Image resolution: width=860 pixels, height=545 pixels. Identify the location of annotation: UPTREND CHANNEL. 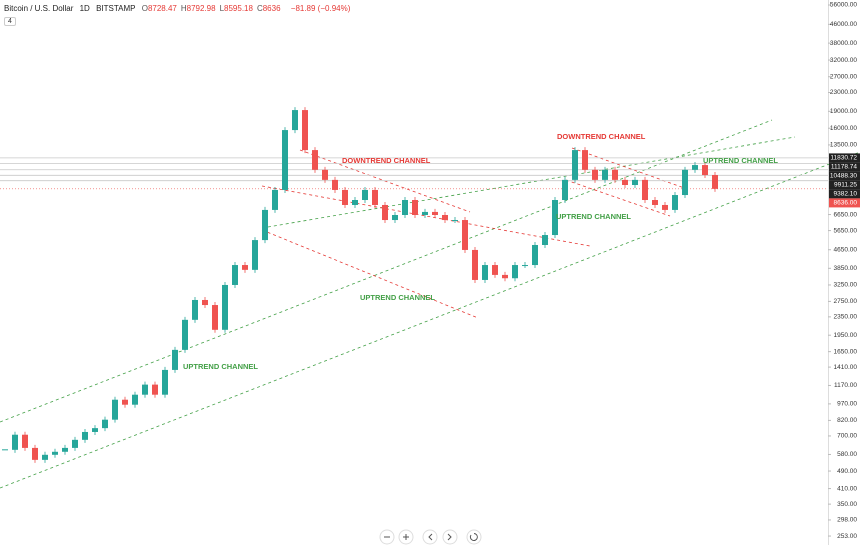
(593, 216).